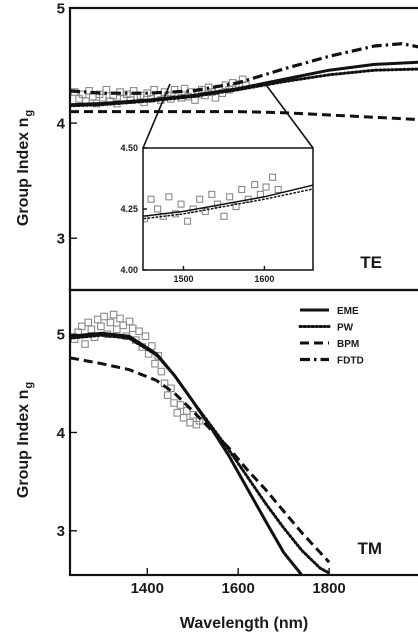  Describe the element at coordinates (345, 327) in the screenshot. I see `legend-label-pw: PW` at that location.